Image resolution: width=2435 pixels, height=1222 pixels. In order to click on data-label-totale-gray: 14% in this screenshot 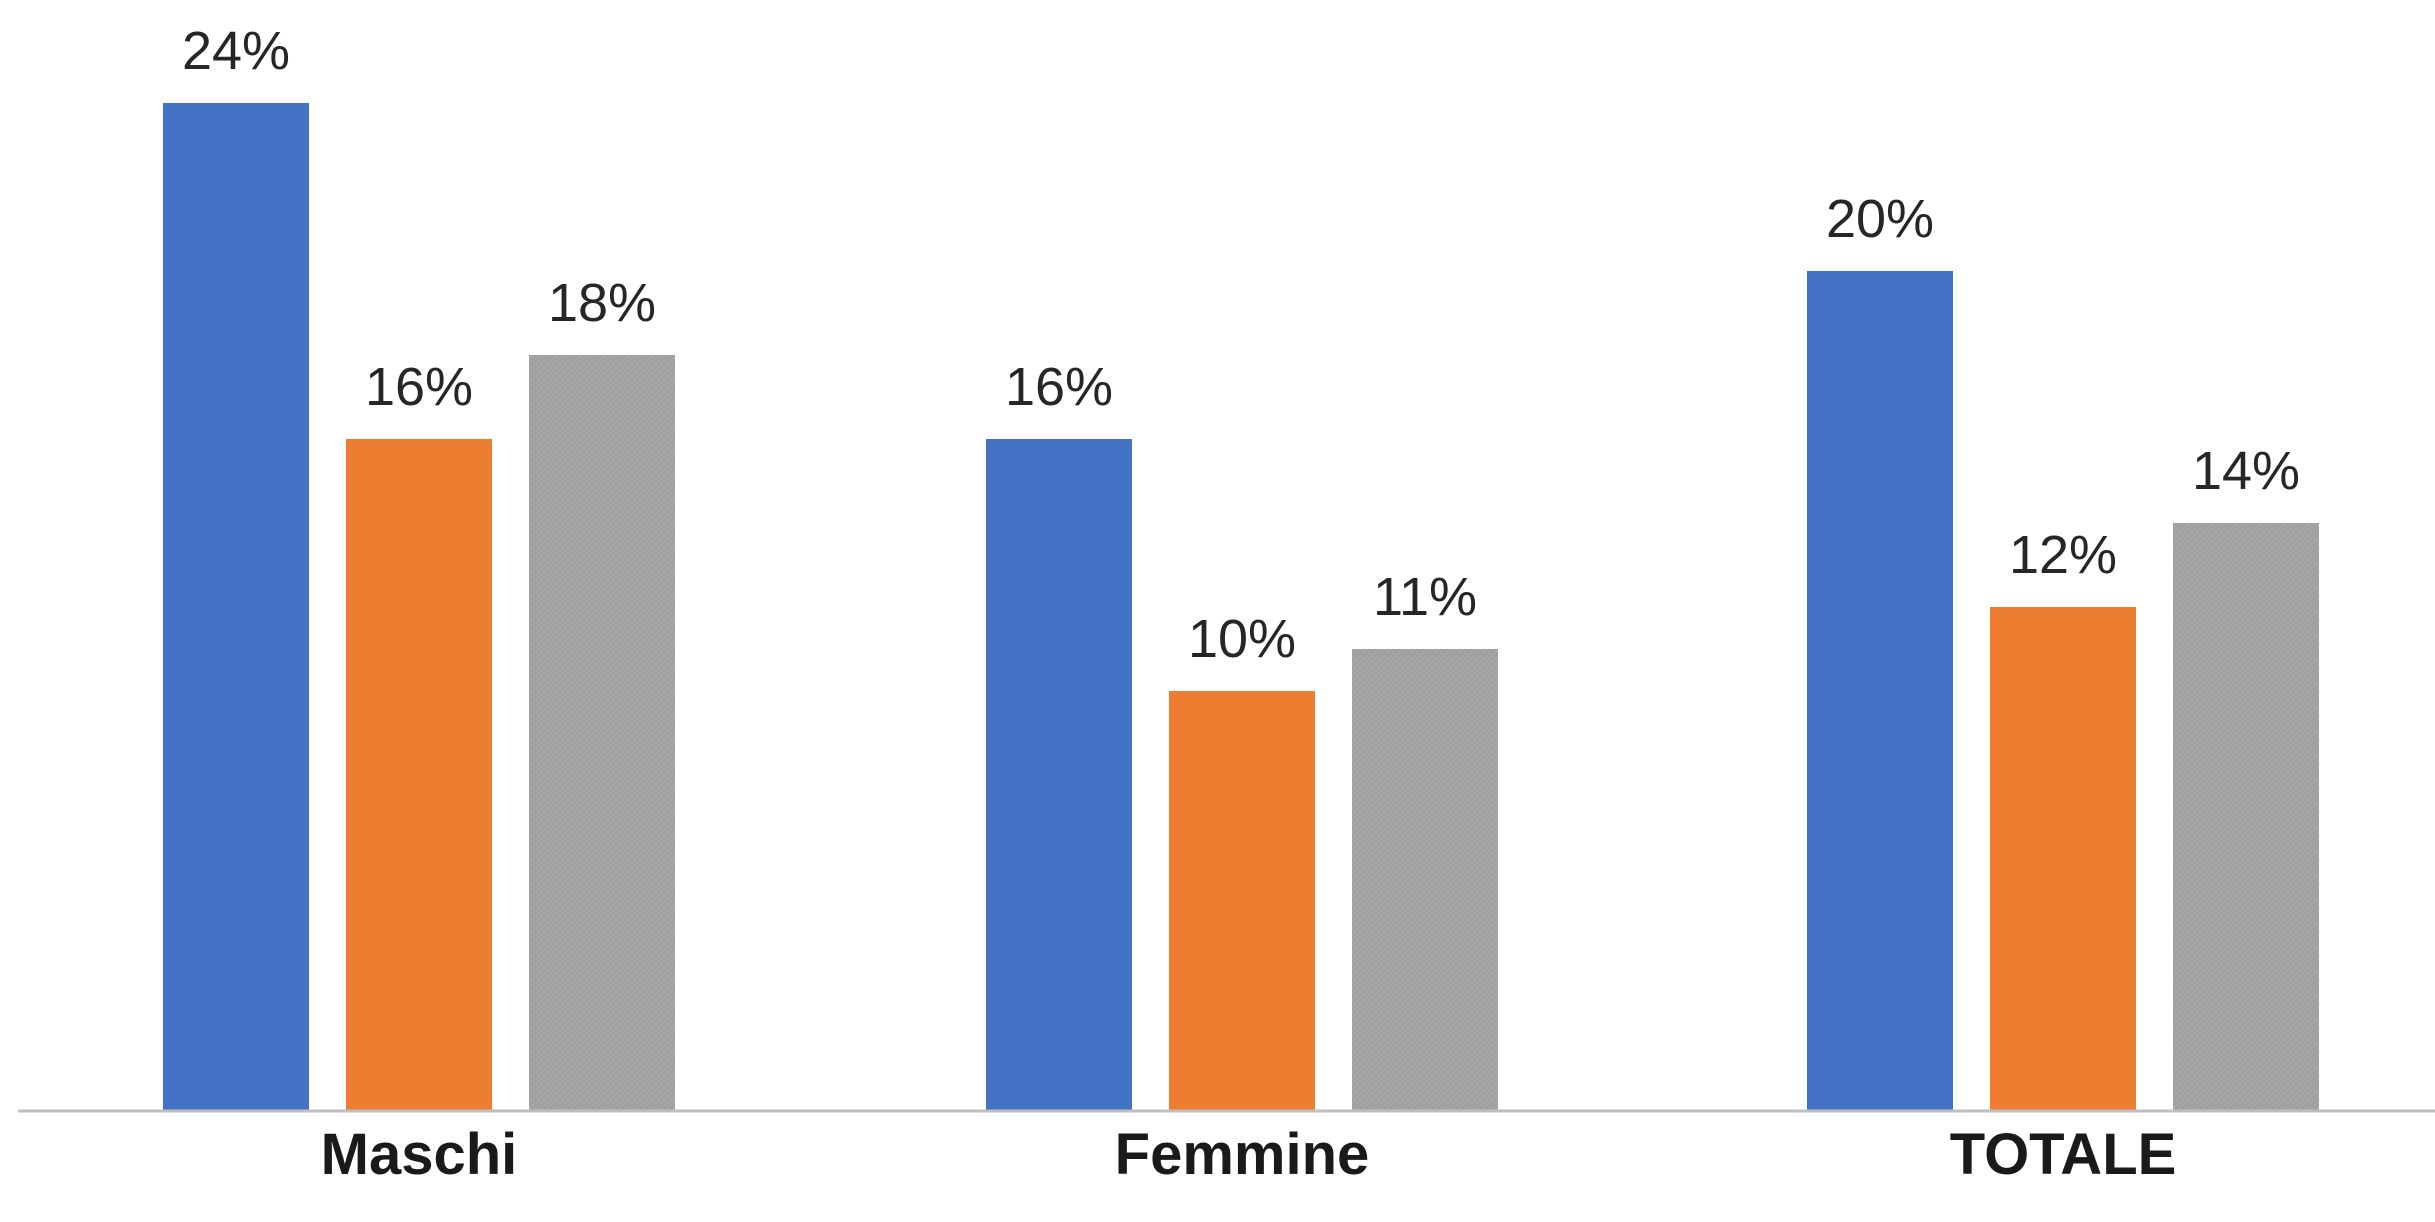, I will do `click(2246, 471)`.